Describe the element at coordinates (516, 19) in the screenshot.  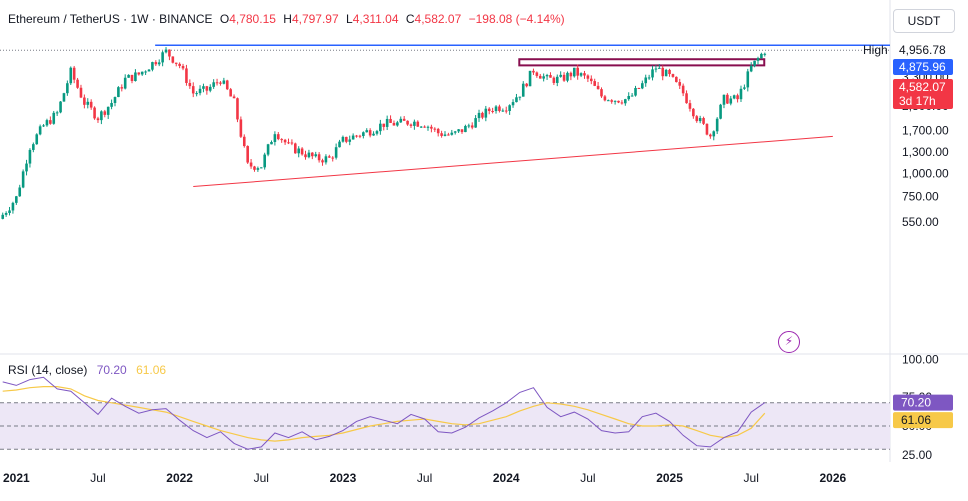
I see `change-value: −198.08 (−4.14%)` at that location.